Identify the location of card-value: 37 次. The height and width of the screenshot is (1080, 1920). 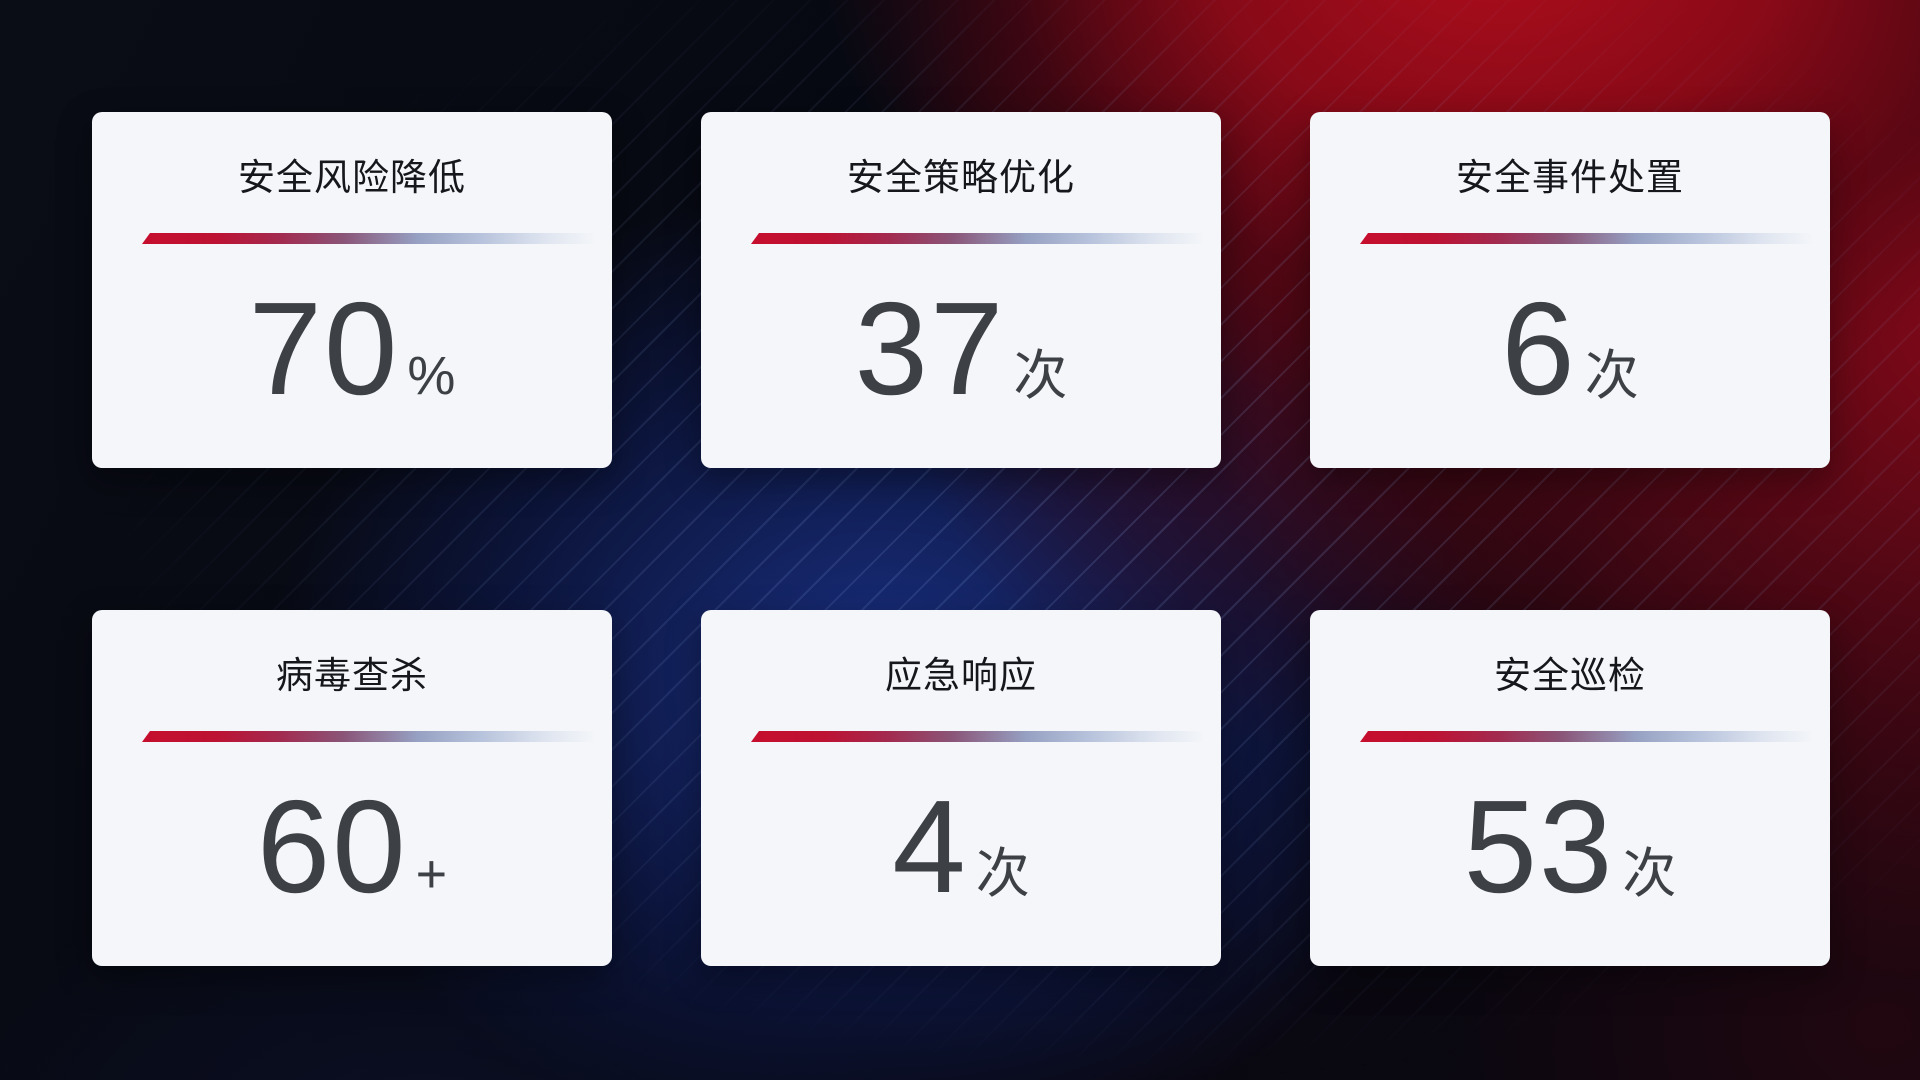
(961, 349).